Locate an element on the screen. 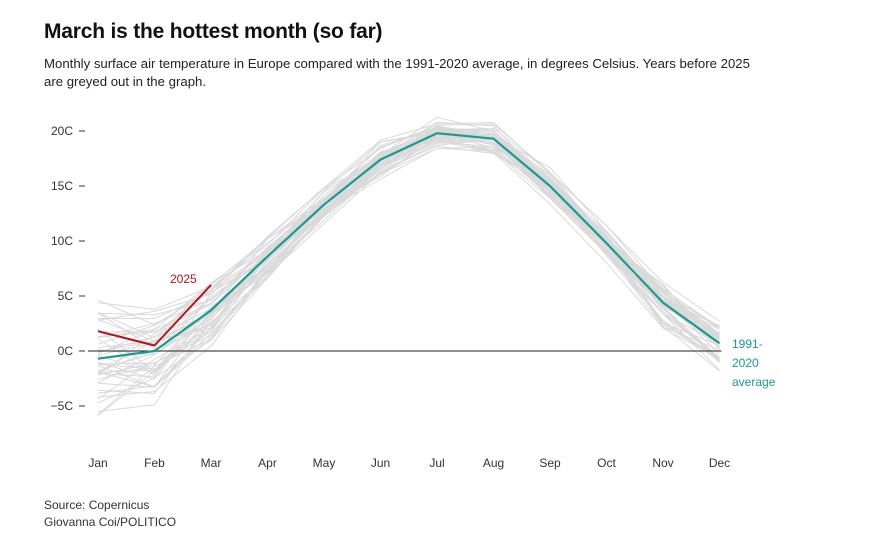 Image resolution: width=880 pixels, height=542 pixels. x-tick-label: Jul is located at coordinates (436, 463).